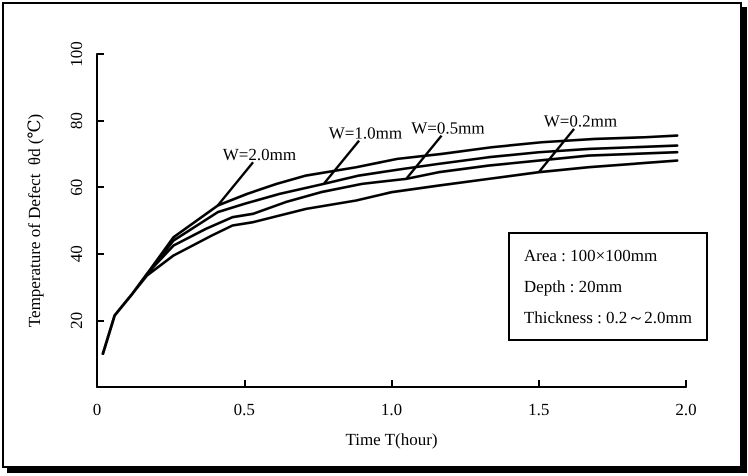 The image size is (748, 476). What do you see at coordinates (34, 221) in the screenshot?
I see `y-axis-title: Temperature of Defect θd (℃)` at bounding box center [34, 221].